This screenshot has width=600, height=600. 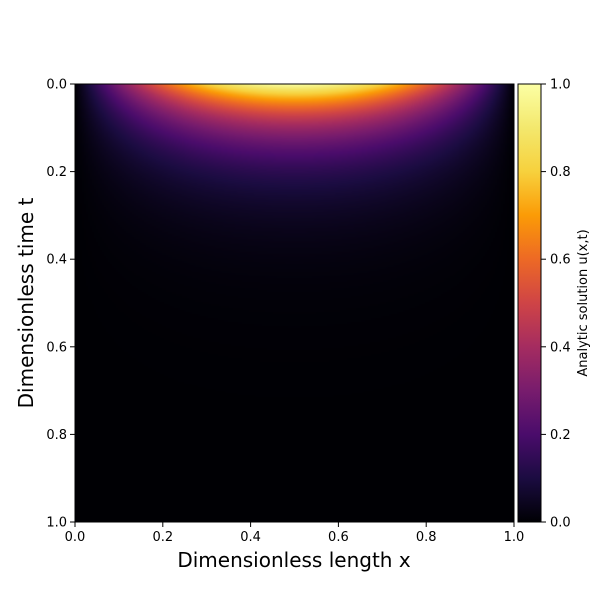 I want to click on colorbar, so click(x=529, y=303).